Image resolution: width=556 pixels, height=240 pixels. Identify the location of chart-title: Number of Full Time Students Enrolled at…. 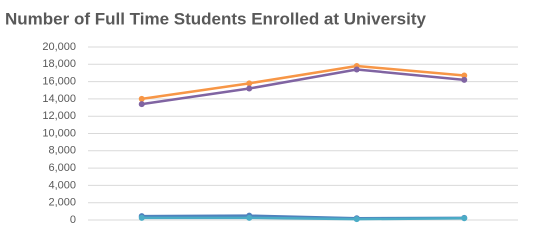
(216, 18).